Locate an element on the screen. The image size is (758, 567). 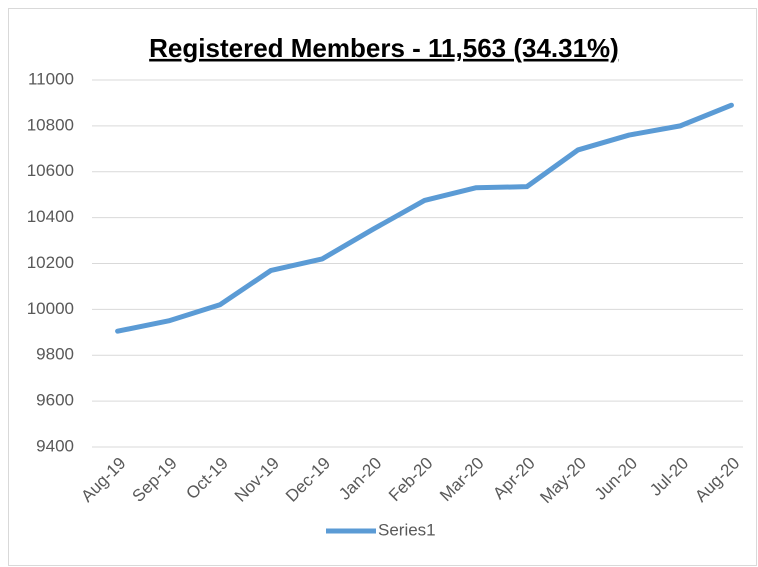
y-tick-label: 10200 is located at coordinates (50, 262).